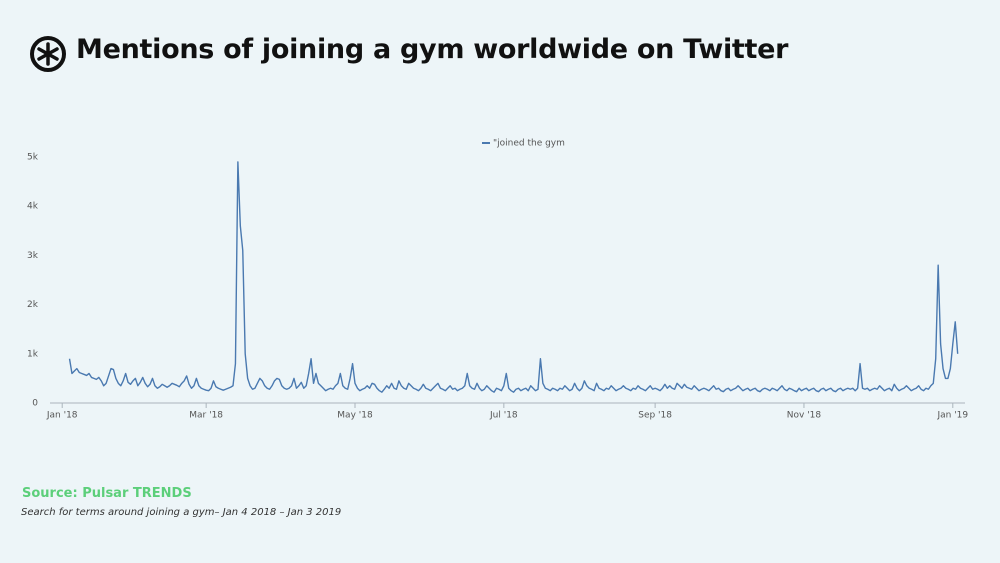  What do you see at coordinates (206, 416) in the screenshot?
I see `x-tick-label: Mar '18` at bounding box center [206, 416].